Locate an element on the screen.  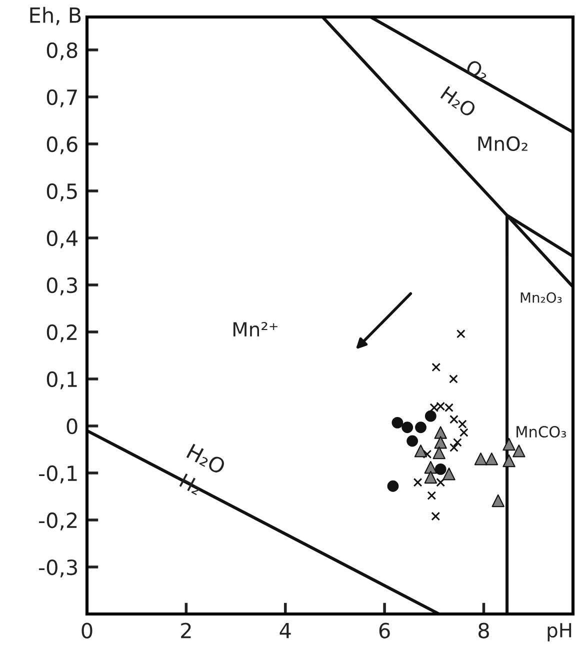
y-tick-label: -0,2 is located at coordinates (58, 521).